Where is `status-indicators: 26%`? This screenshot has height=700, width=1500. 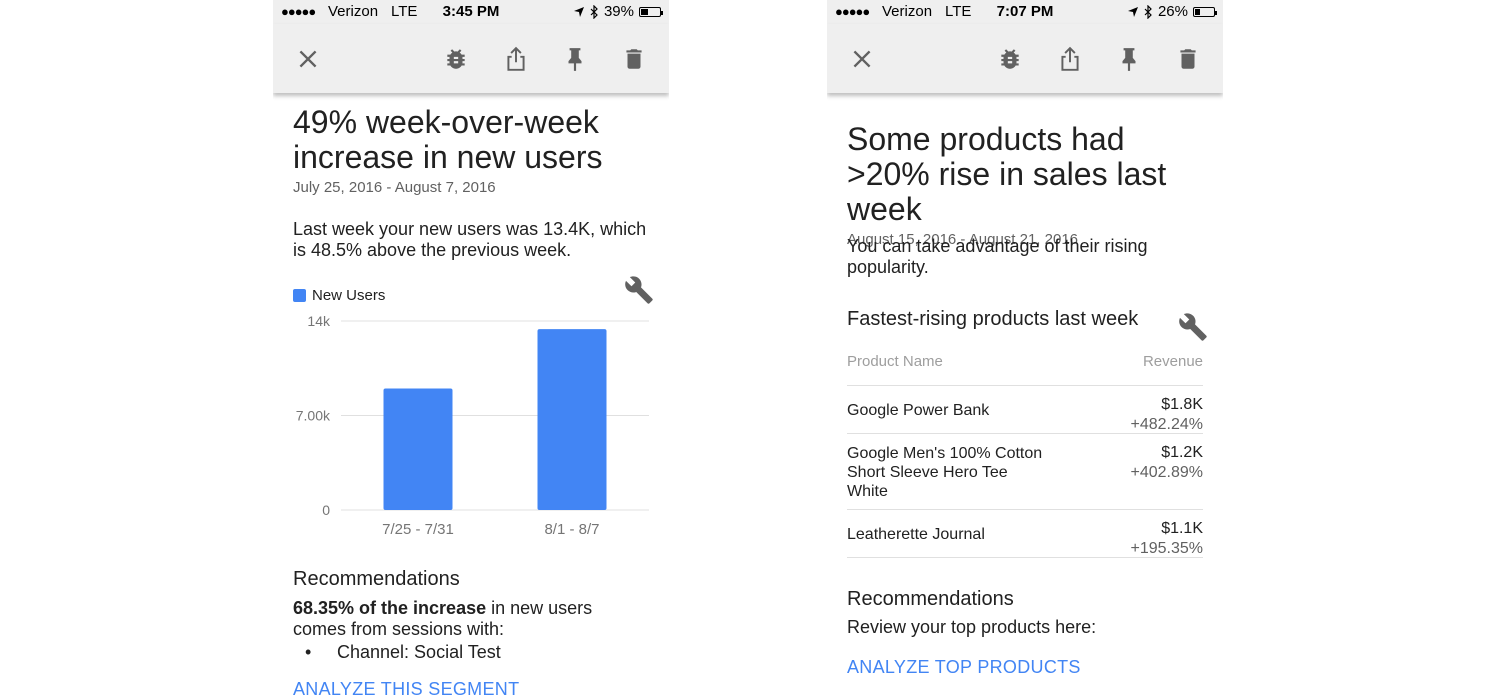
status-indicators: 26% is located at coordinates (1172, 11).